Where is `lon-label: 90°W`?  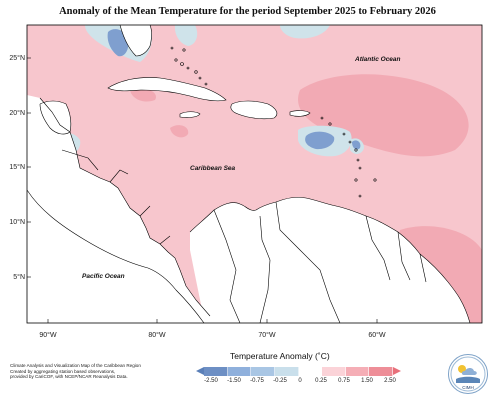
lon-label: 90°W is located at coordinates (48, 335).